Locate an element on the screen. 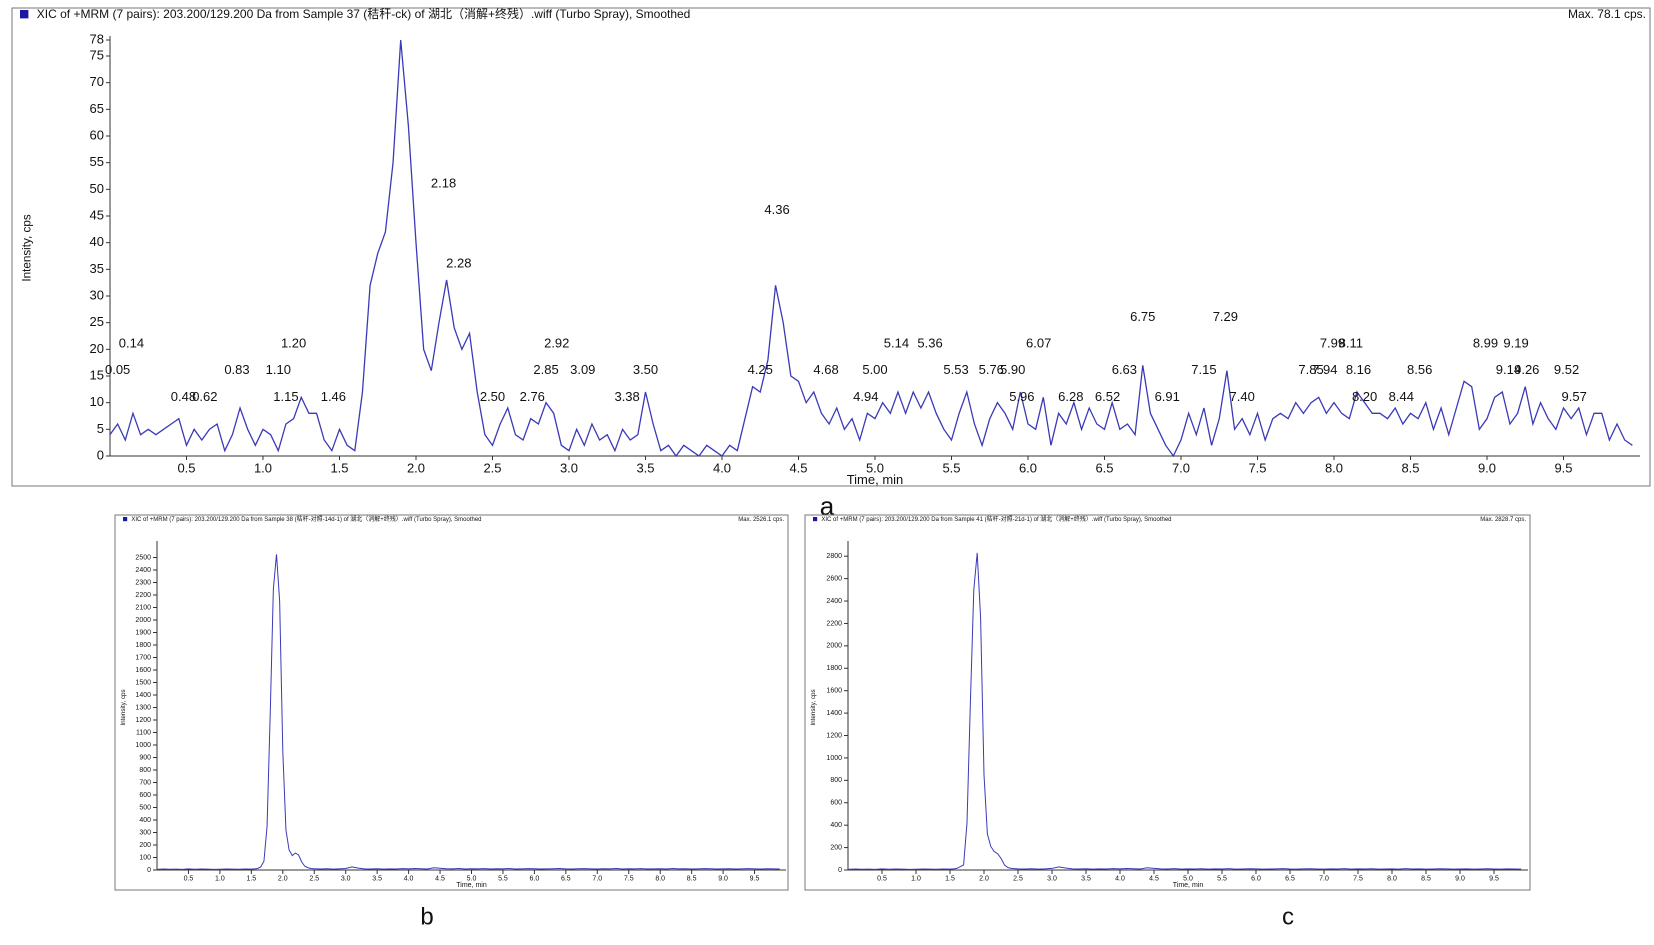 Image resolution: width=1654 pixels, height=945 pixels. peak-label: 8.44 is located at coordinates (1401, 396).